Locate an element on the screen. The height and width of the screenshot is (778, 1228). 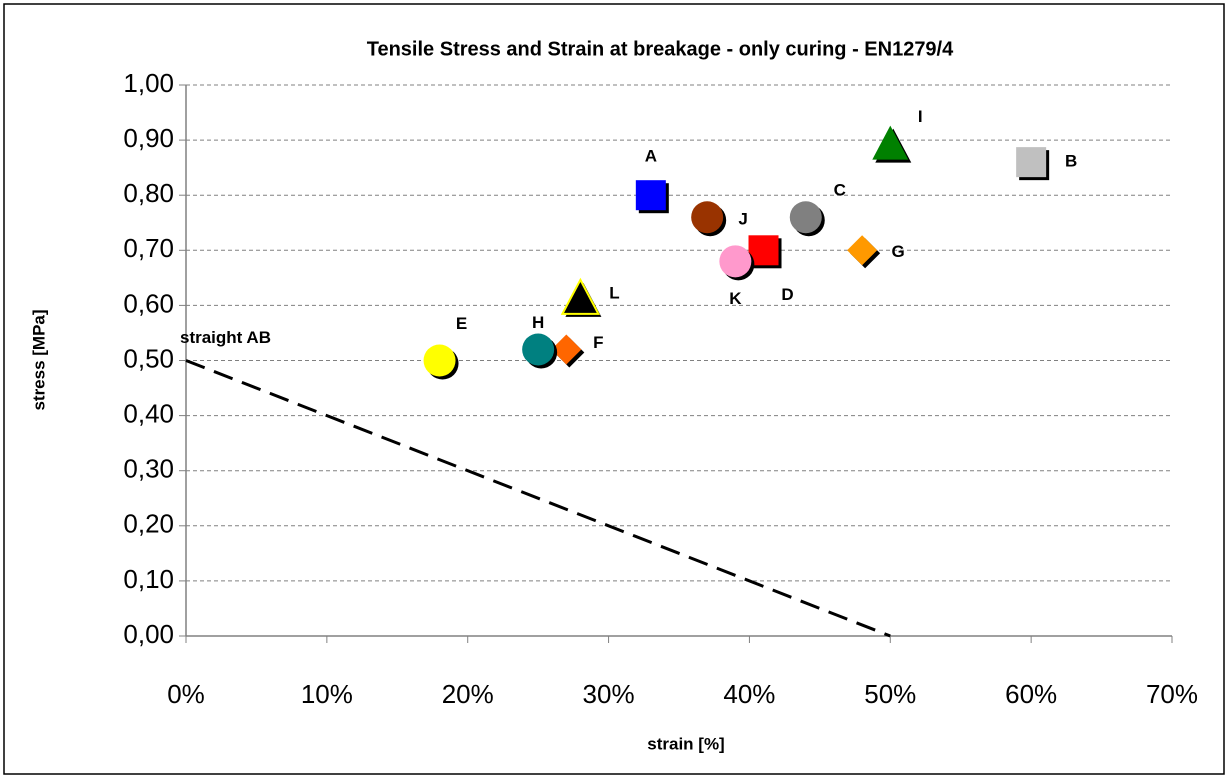
point-label: A is located at coordinates (651, 156).